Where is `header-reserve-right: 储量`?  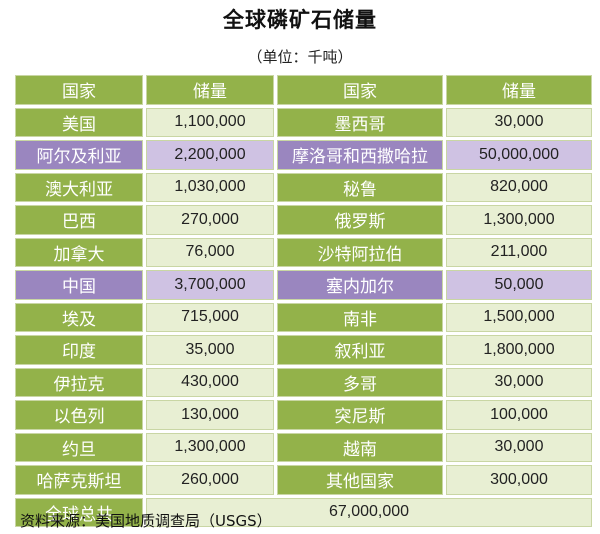
header-reserve-right: 储量 is located at coordinates (519, 90).